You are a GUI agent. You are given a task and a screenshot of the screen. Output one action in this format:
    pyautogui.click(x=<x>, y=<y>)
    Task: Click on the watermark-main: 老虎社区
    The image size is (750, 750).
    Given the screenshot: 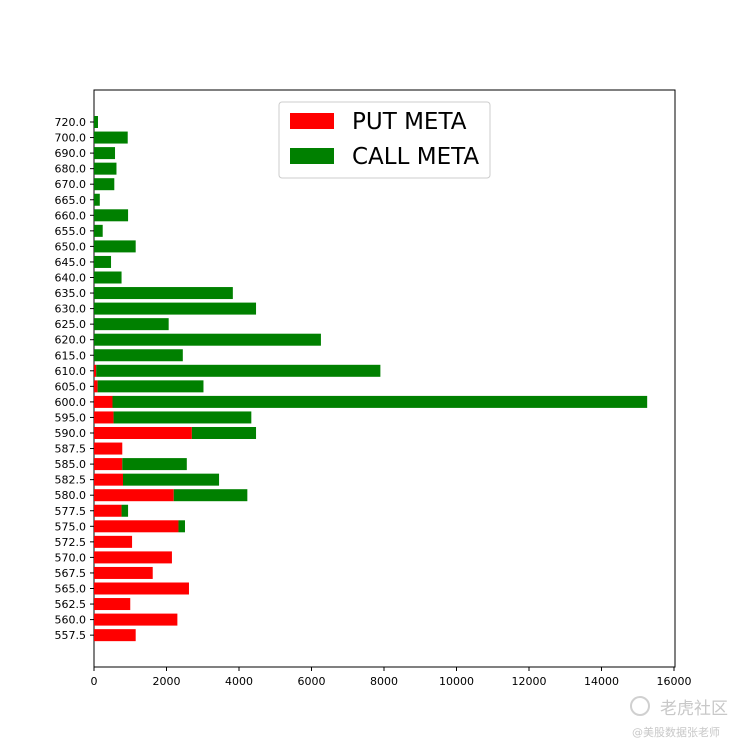 What is the action you would take?
    pyautogui.click(x=694, y=709)
    